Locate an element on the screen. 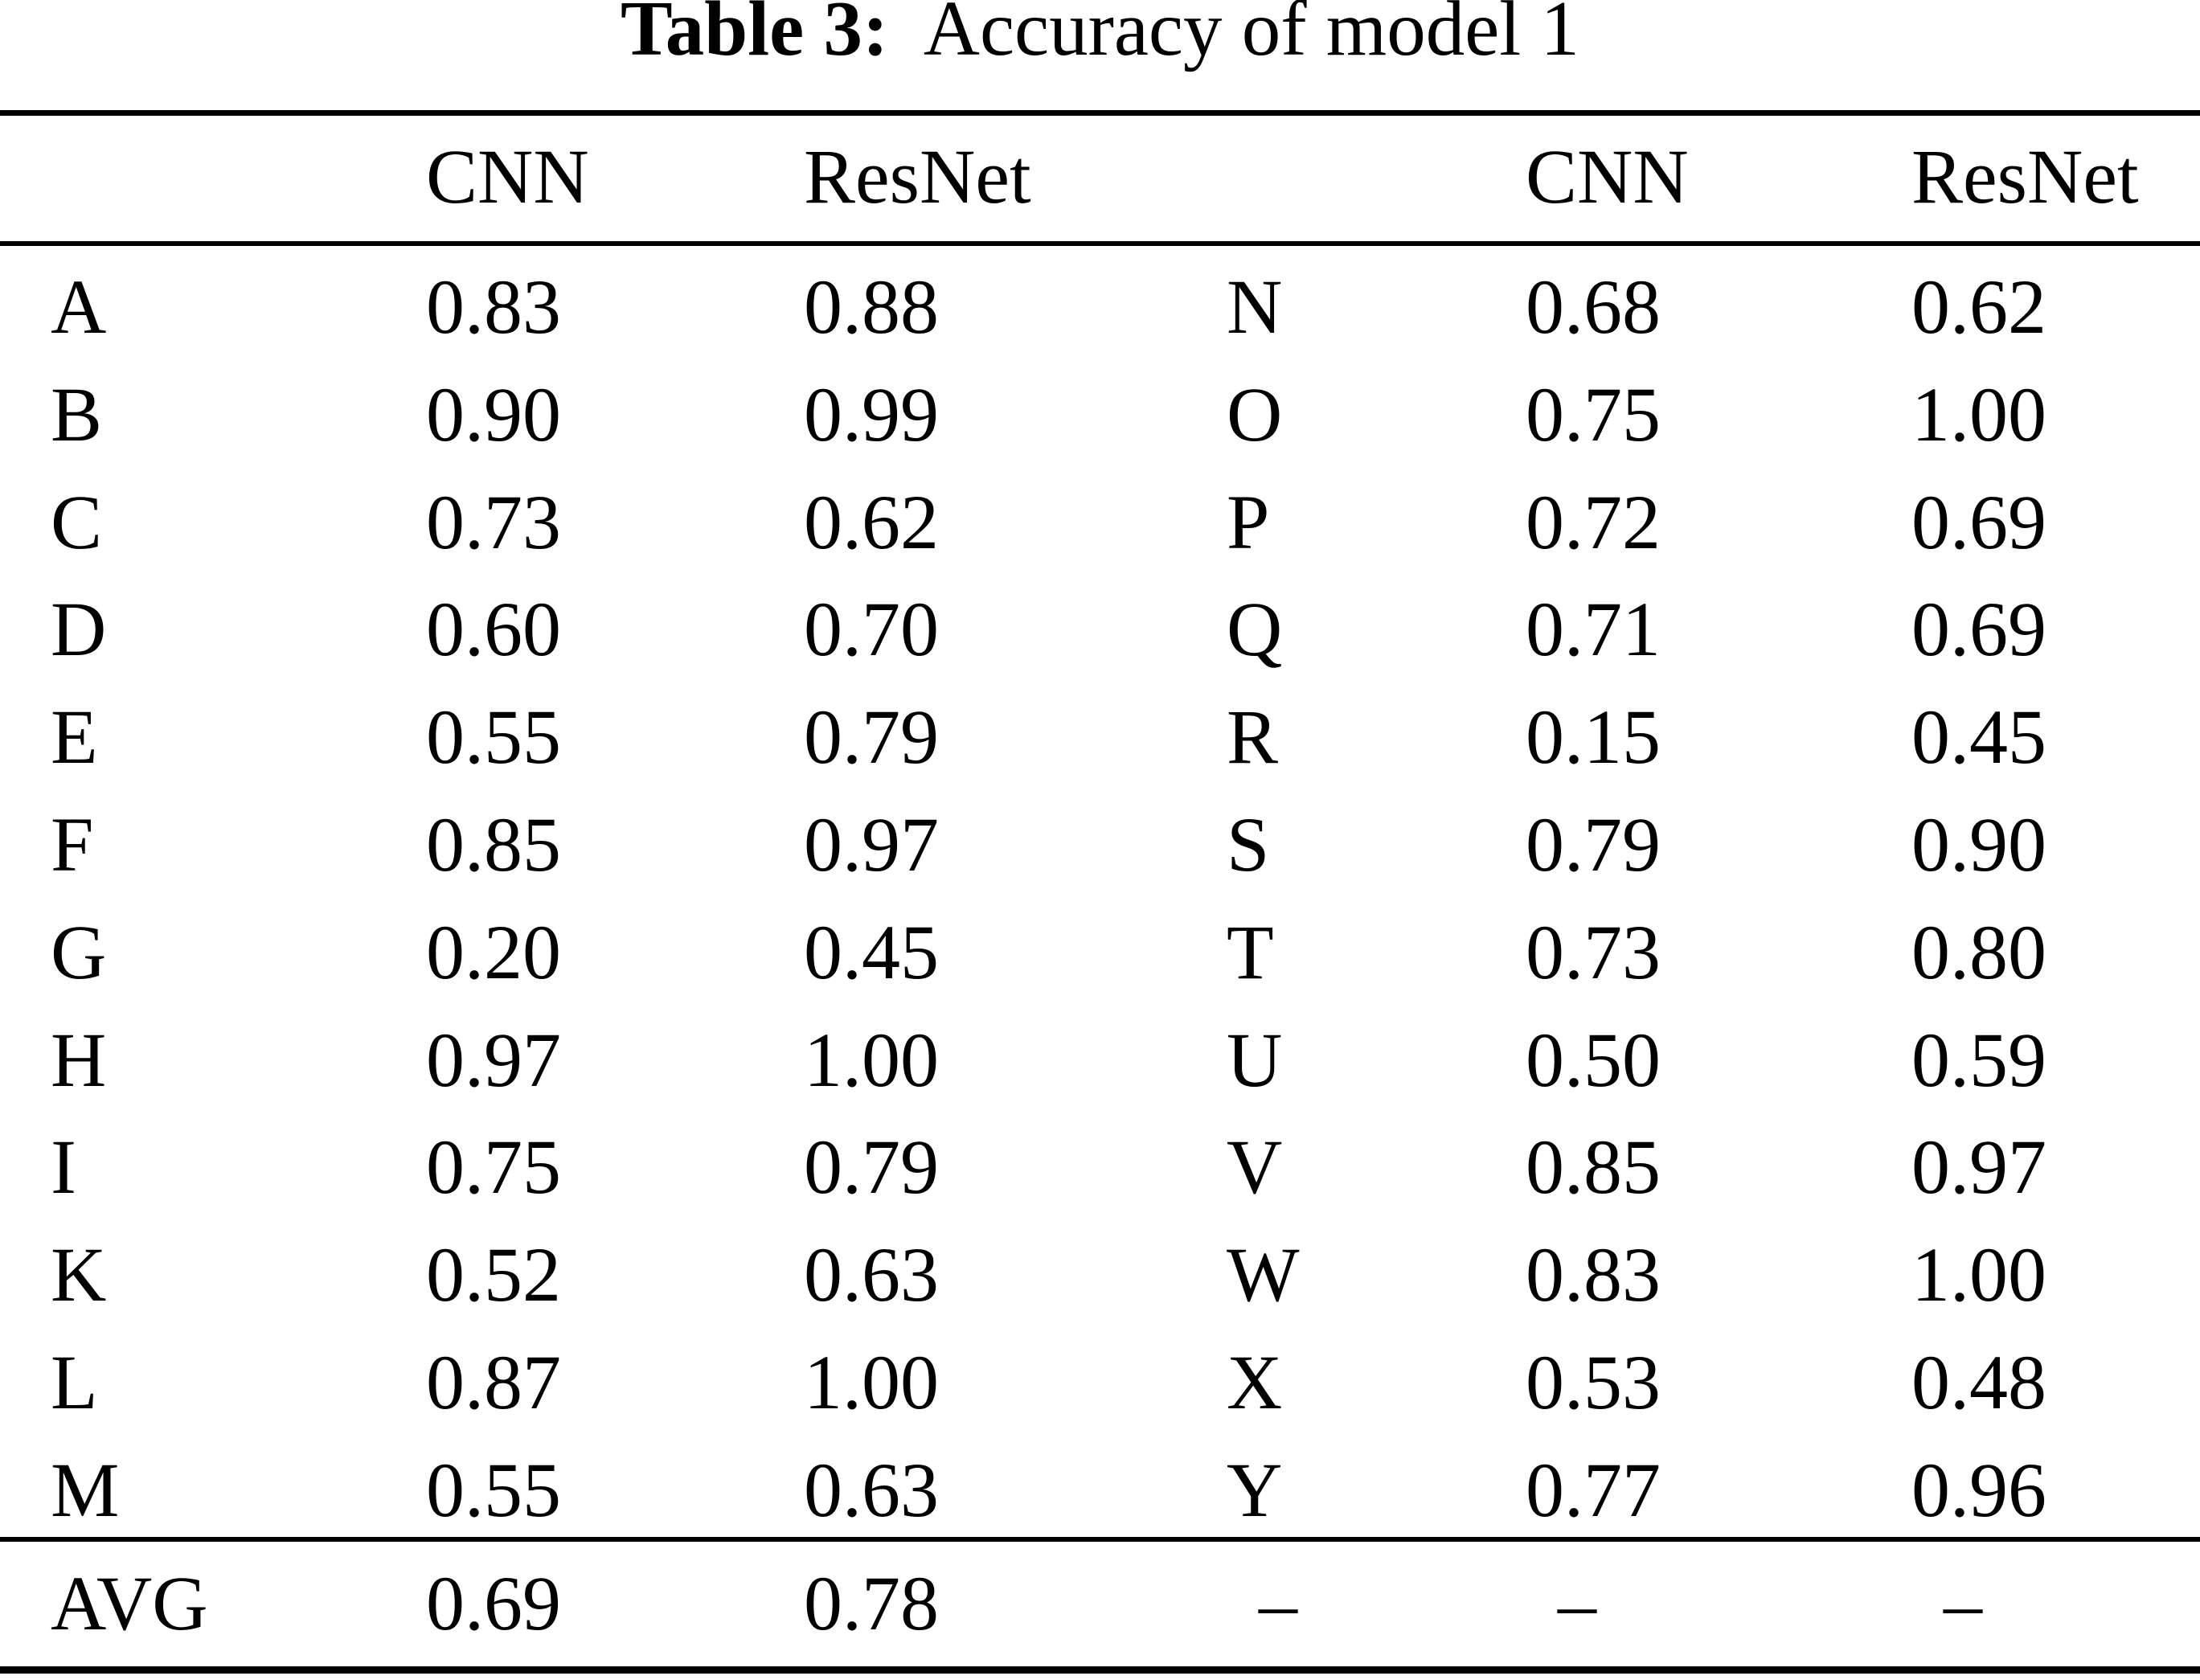 This screenshot has width=2200, height=1680. table-row: B 0.90 0.99 O 0.75 1.00 is located at coordinates (1100, 415).